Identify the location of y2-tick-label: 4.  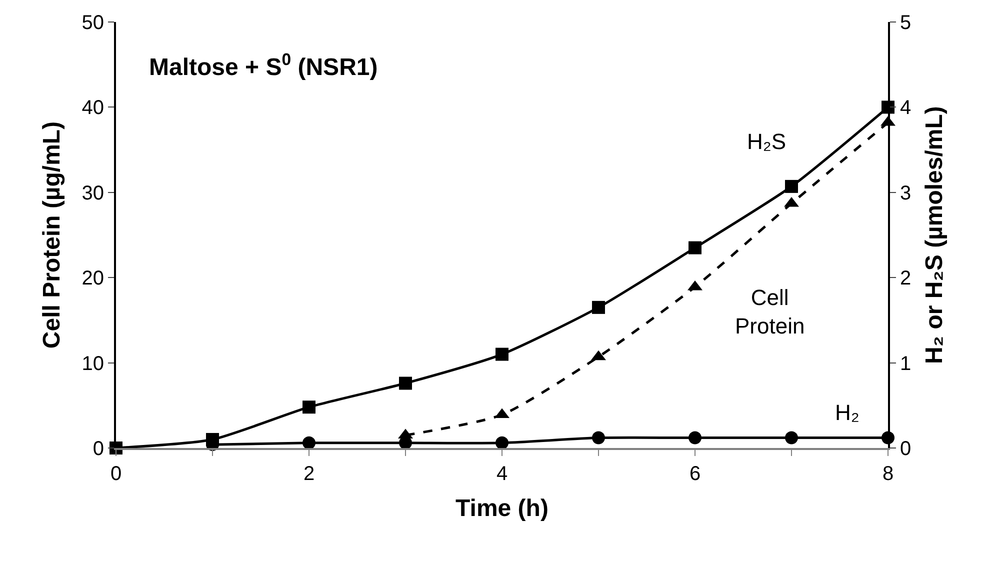
(906, 108).